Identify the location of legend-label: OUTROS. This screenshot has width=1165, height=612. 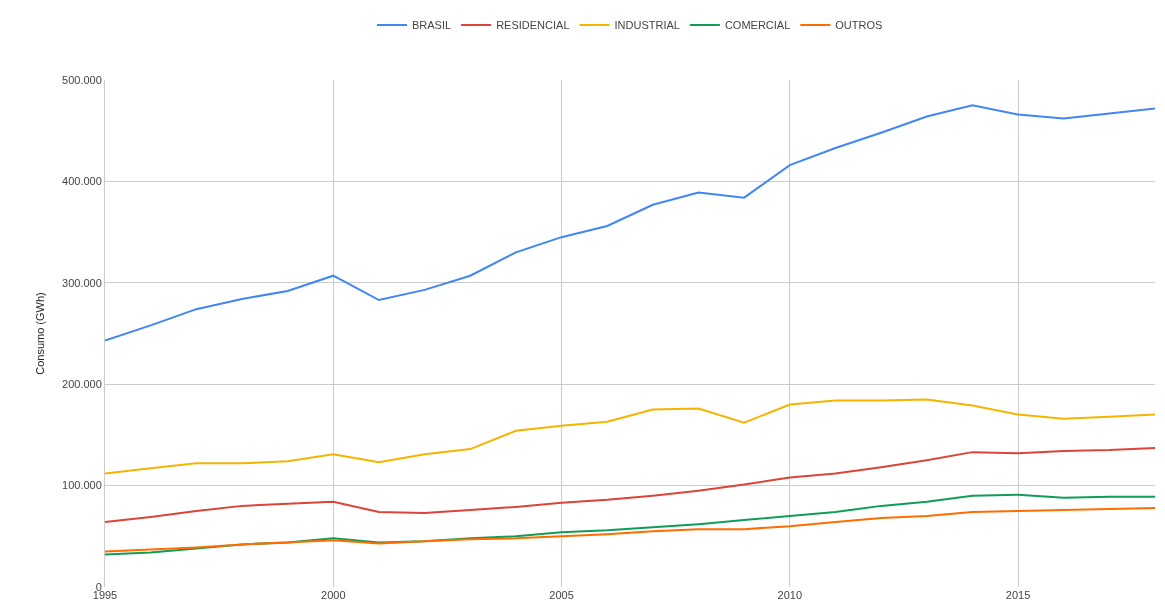
(859, 25).